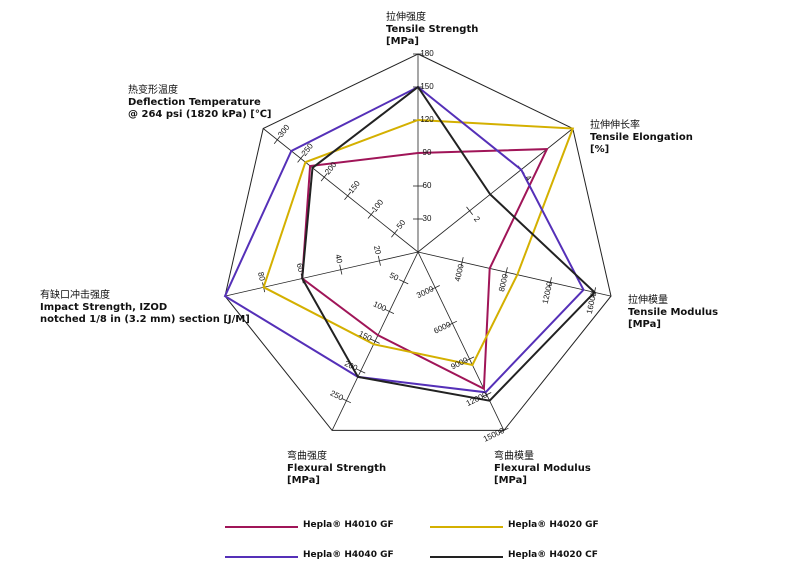 The image size is (800, 577). I want to click on axis-label-line: Tensile Modulus, so click(673, 312).